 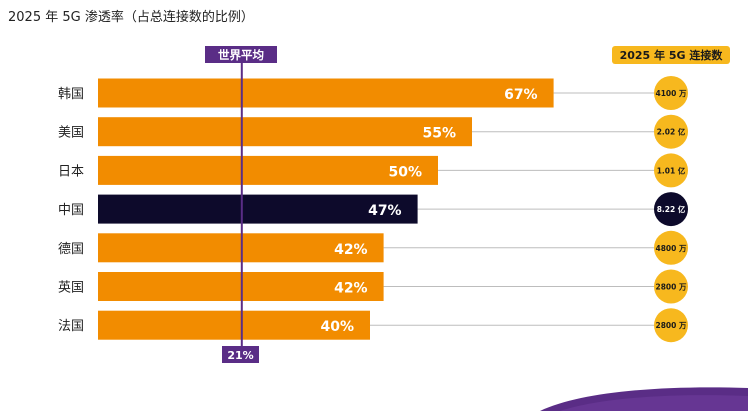 I want to click on connections-label: 8.22 亿, so click(x=671, y=209).